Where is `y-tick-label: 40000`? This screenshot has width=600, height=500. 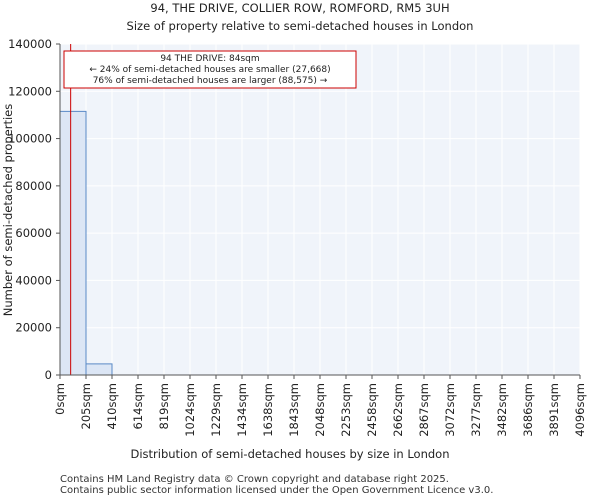 y-tick-label: 40000 is located at coordinates (33, 280).